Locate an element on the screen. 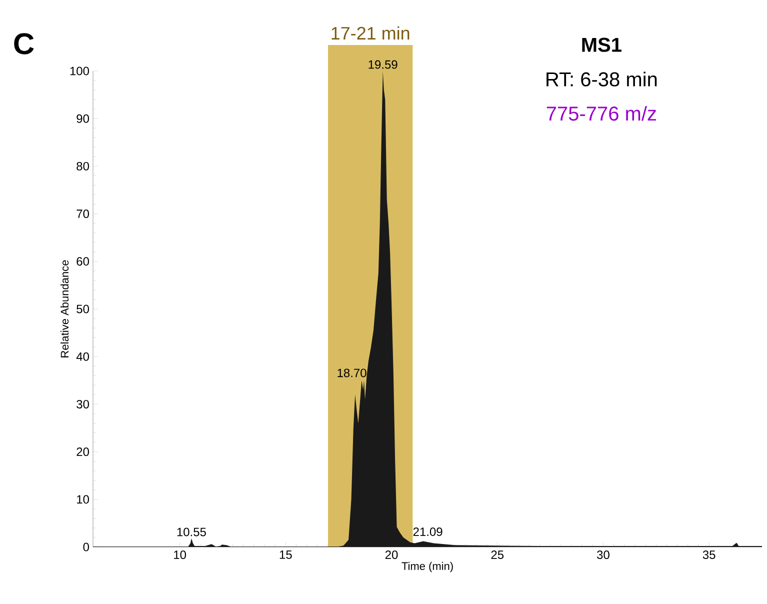  x-tick-label: 25 is located at coordinates (497, 555).